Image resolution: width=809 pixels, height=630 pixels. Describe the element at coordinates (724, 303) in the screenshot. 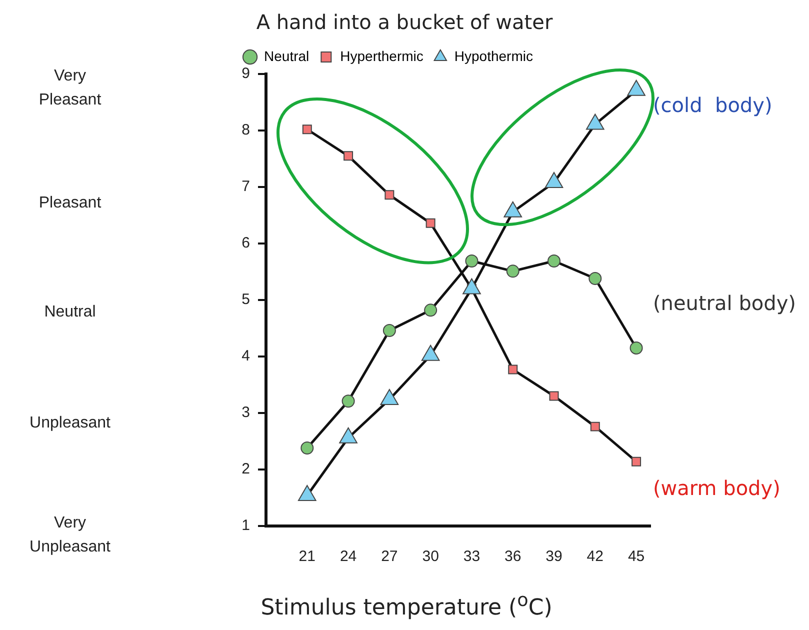

I see `text: (neutral body)` at that location.